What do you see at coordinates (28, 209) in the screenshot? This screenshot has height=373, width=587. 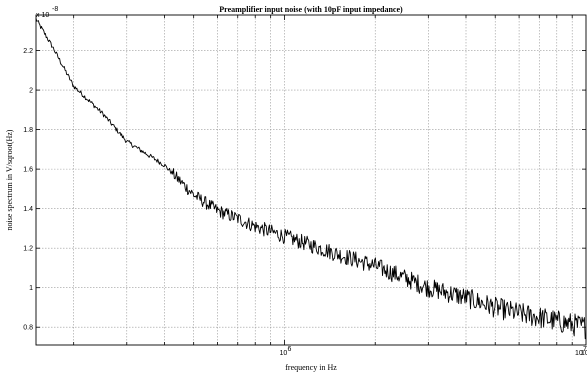 I see `y-tick-label: 1.4` at bounding box center [28, 209].